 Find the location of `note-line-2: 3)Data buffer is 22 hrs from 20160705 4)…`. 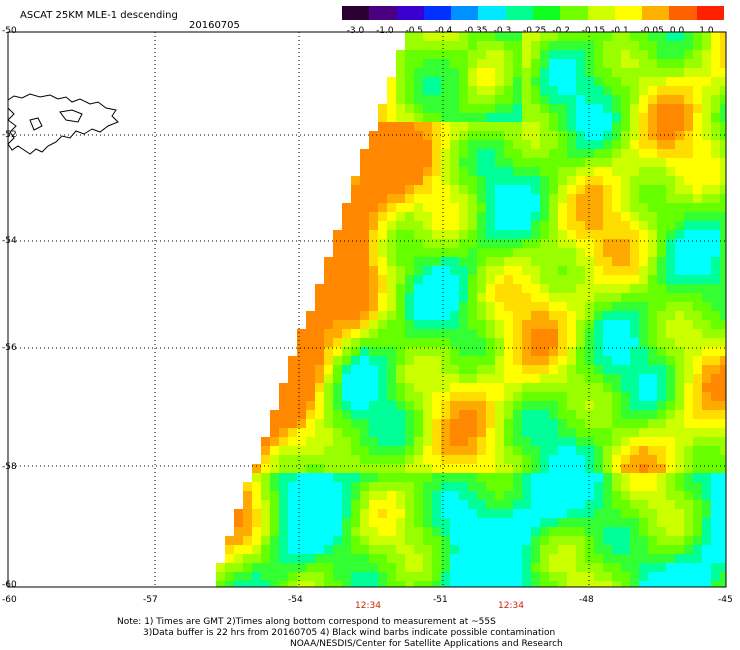

note-line-2: 3)Data buffer is 22 hrs from 20160705 4)… is located at coordinates (349, 633).